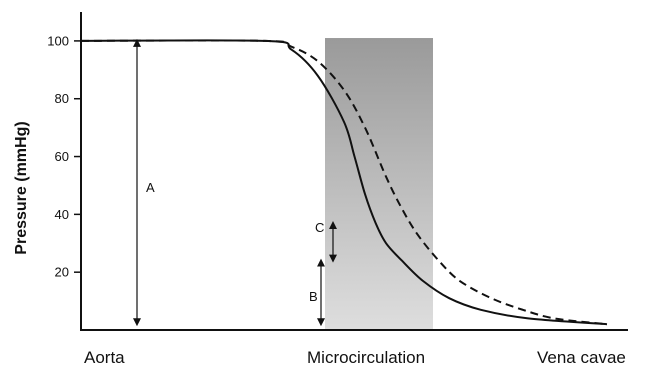 This screenshot has width=653, height=370. I want to click on y-ticks: 20 40 60 80 100, so click(64, 156).